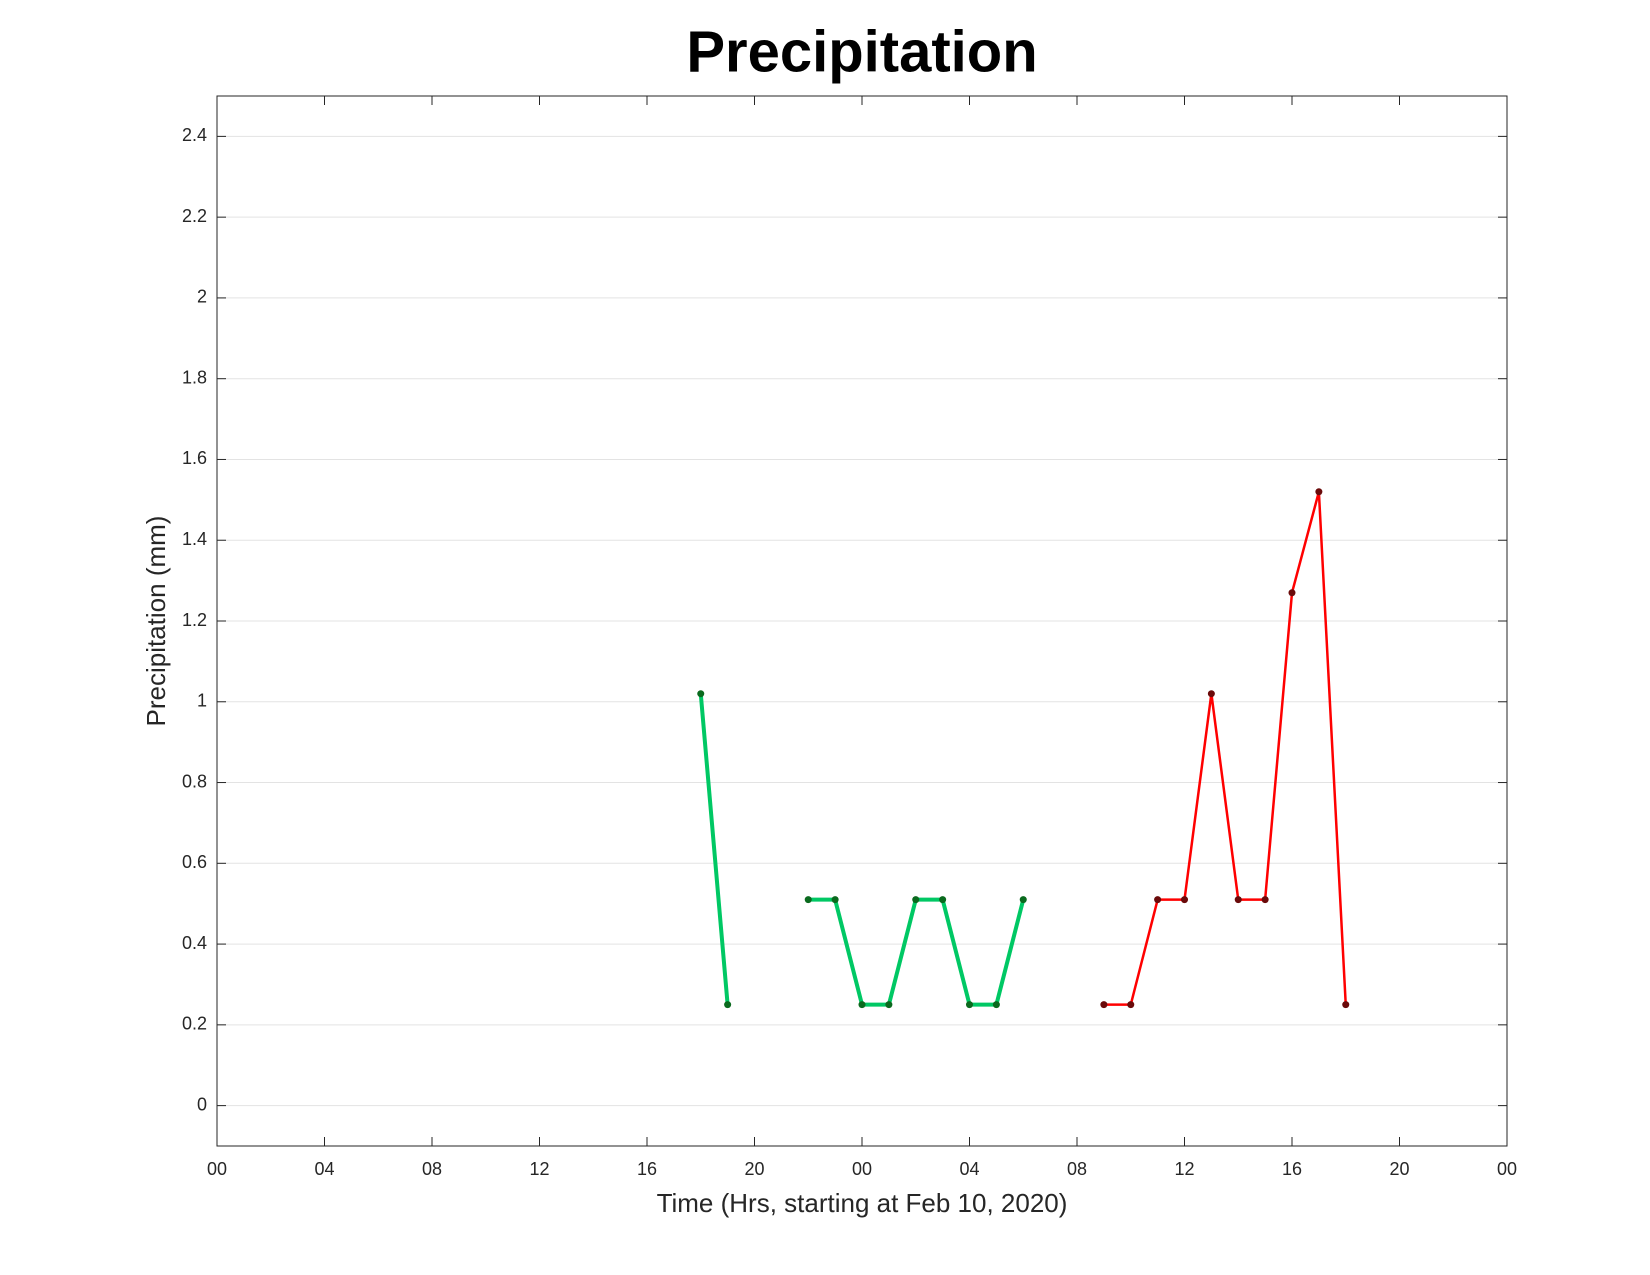 The width and height of the screenshot is (1650, 1275). What do you see at coordinates (194, 539) in the screenshot?
I see `y-tick-label: 1.4` at bounding box center [194, 539].